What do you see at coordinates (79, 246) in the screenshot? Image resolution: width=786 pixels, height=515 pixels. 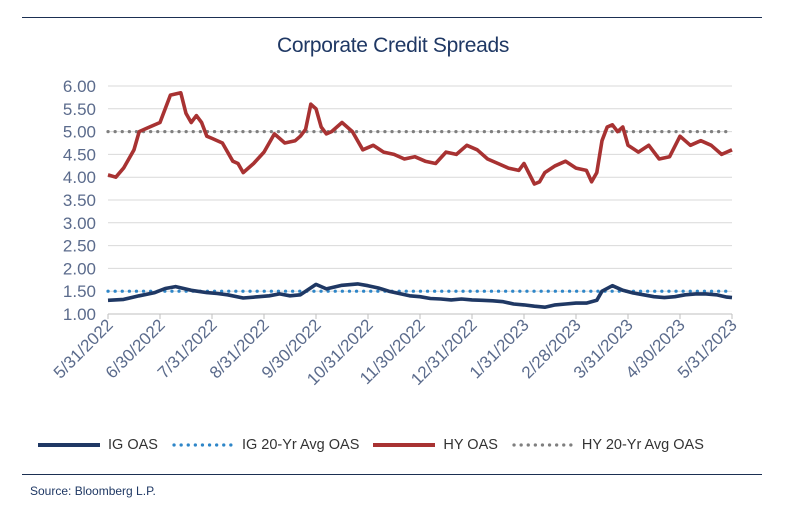 I see `y-tick-label: 2.50` at bounding box center [79, 246].